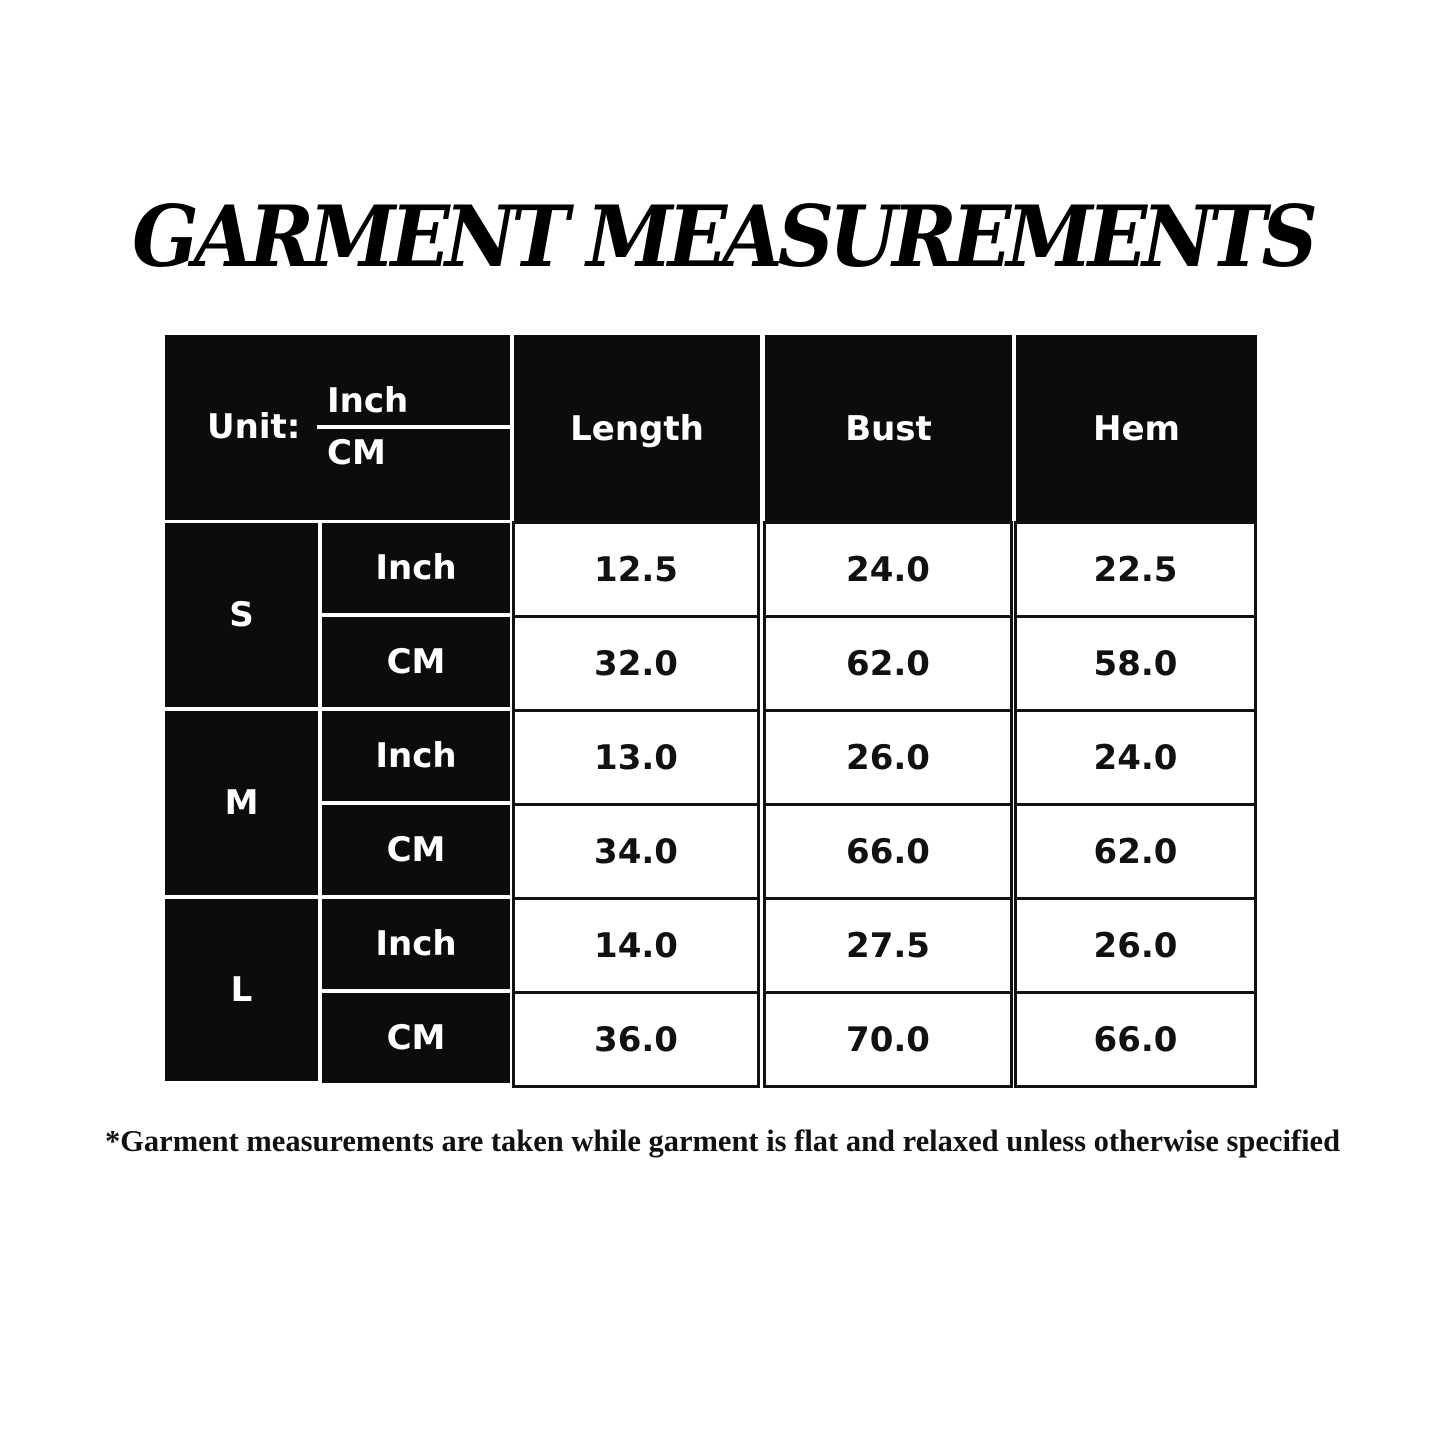 The width and height of the screenshot is (1445, 1445). What do you see at coordinates (888, 428) in the screenshot?
I see `column-header-bust: Bust` at bounding box center [888, 428].